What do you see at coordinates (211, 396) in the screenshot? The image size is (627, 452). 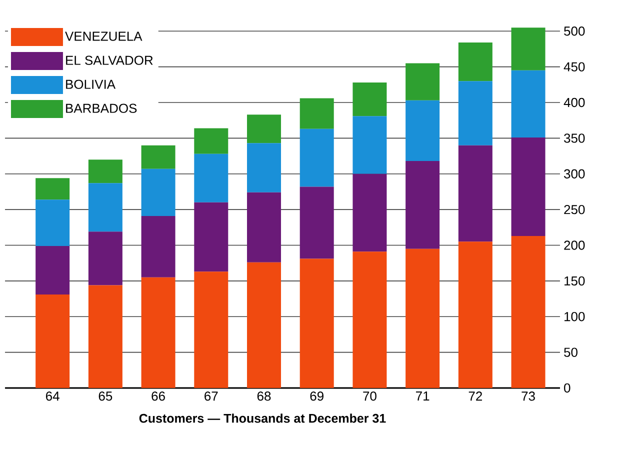 I see `x-tick-label: 67` at bounding box center [211, 396].